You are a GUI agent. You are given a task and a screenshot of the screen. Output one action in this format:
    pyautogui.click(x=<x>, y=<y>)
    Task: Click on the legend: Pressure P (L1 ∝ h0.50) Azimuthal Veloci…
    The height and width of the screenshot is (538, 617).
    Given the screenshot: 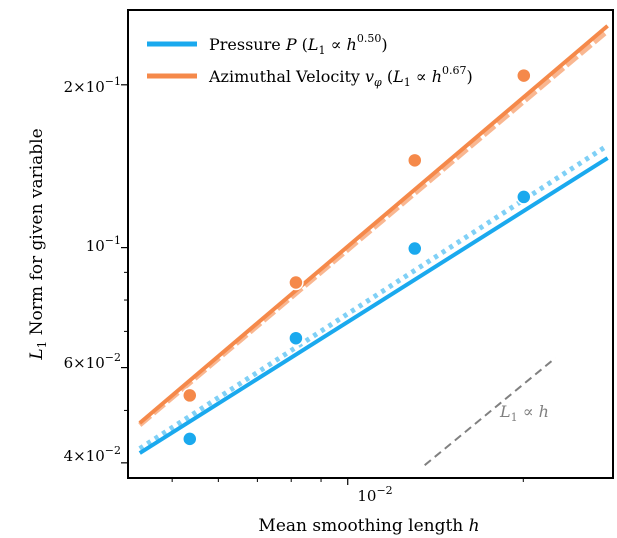 What is the action you would take?
    pyautogui.click(x=310, y=60)
    